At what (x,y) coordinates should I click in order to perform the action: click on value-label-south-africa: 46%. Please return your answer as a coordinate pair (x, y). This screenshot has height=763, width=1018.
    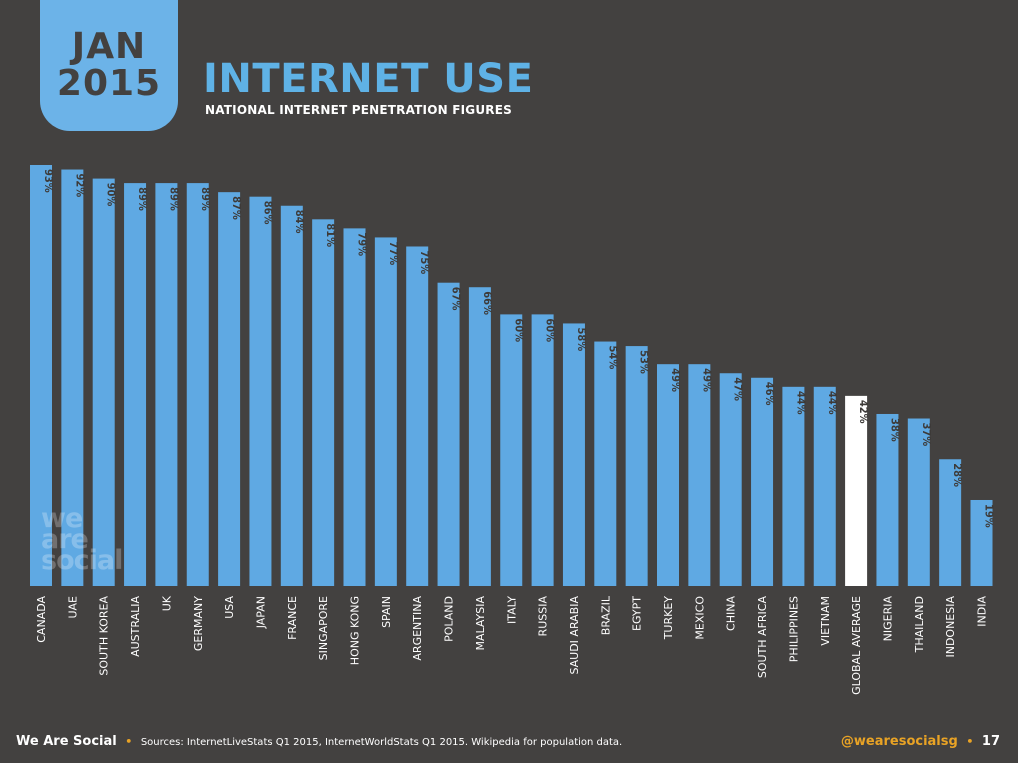
    Looking at the image, I should click on (769, 394).